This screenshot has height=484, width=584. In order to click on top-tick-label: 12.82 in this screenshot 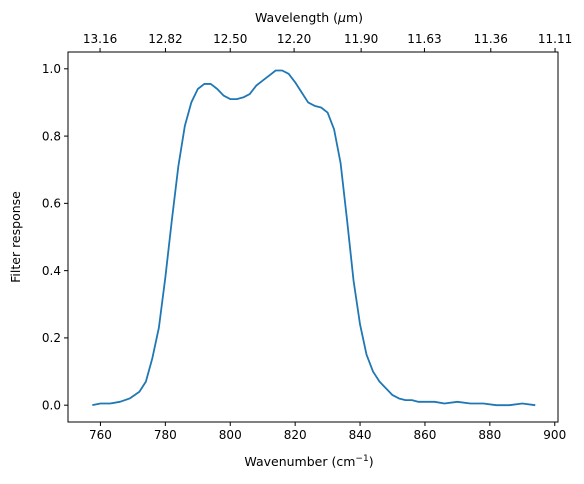, I will do `click(165, 39)`.